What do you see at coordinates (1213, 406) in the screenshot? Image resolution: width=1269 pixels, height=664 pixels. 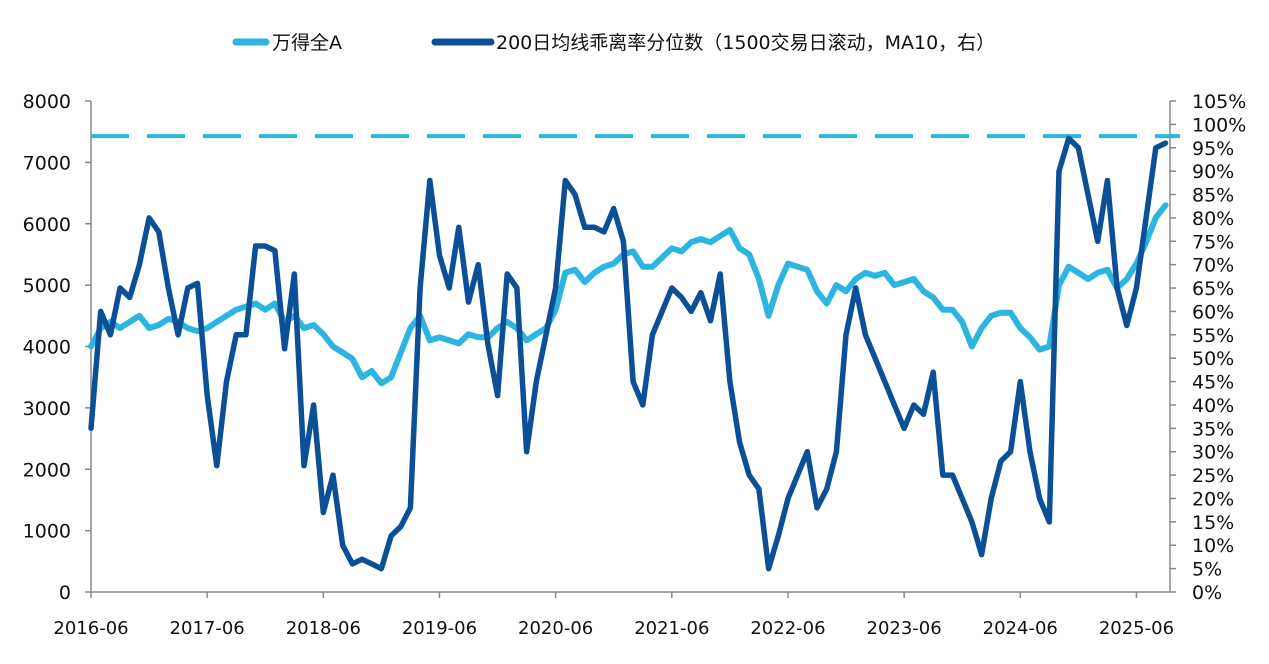 I see `right-tick-label: 40%` at bounding box center [1213, 406].